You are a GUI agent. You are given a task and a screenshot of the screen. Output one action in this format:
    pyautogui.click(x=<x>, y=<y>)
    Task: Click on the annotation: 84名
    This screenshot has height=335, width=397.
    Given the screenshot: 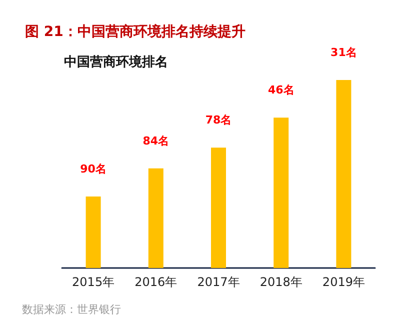 What is the action you would take?
    pyautogui.click(x=156, y=141)
    